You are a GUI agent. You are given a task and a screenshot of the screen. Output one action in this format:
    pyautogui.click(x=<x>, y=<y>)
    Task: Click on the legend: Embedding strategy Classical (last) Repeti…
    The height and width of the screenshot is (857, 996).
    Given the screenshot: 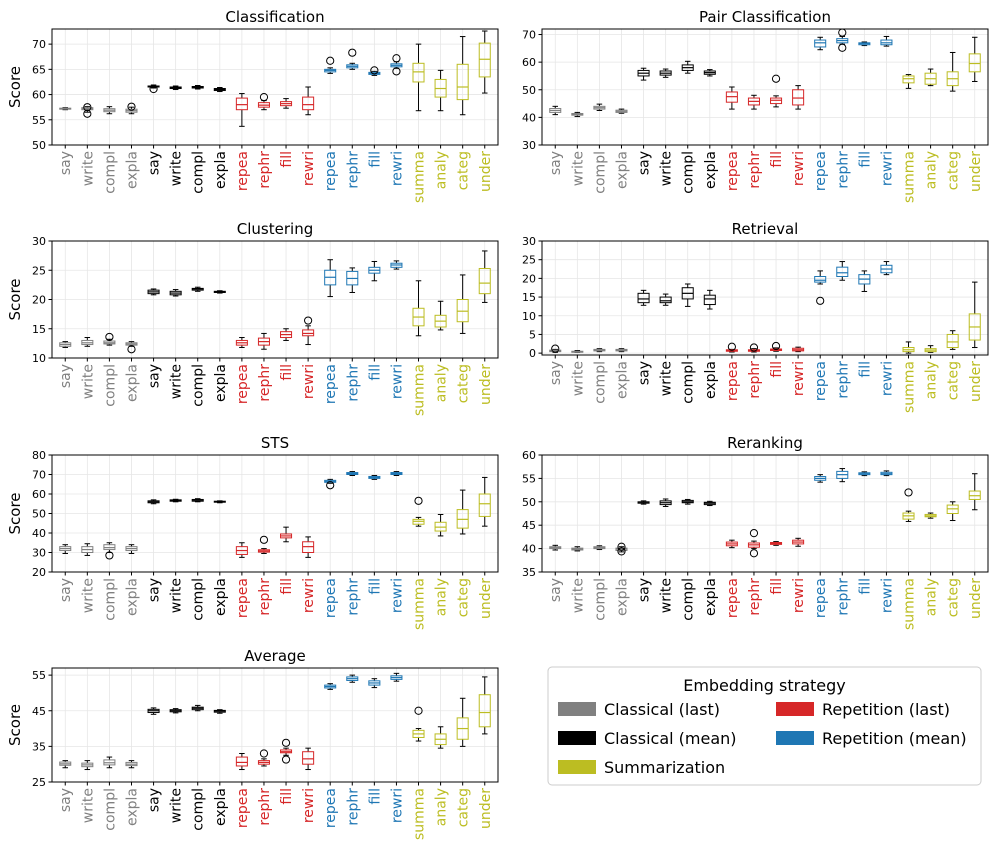 What is the action you would take?
    pyautogui.click(x=764, y=726)
    